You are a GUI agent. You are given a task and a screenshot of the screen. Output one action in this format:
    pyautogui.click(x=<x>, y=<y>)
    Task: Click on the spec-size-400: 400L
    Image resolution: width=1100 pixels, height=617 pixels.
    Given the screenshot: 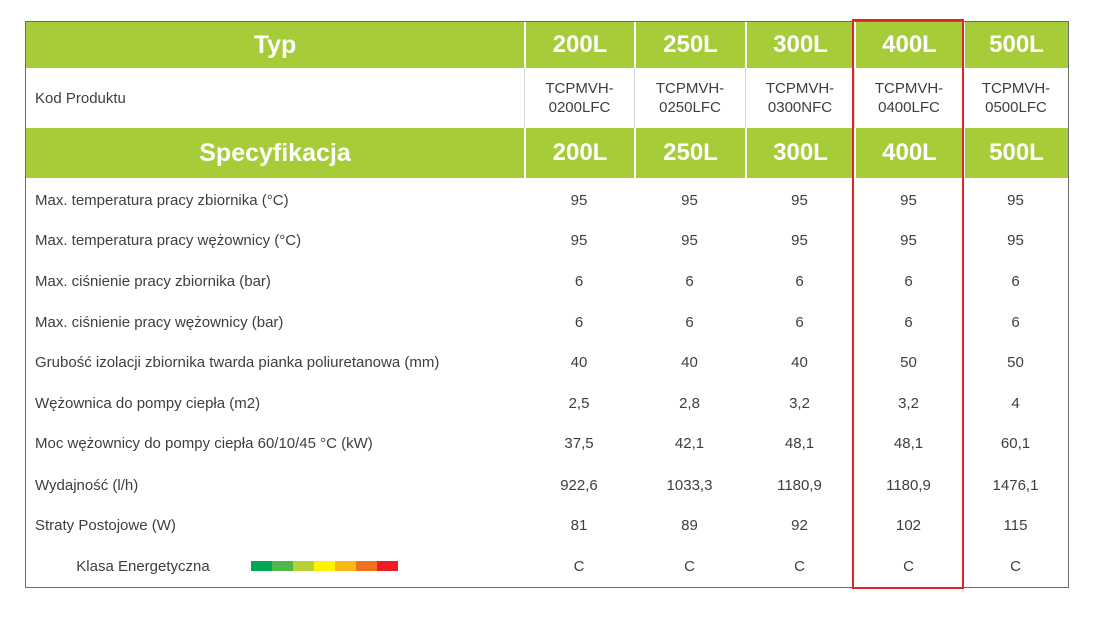 What is the action you would take?
    pyautogui.click(x=908, y=153)
    